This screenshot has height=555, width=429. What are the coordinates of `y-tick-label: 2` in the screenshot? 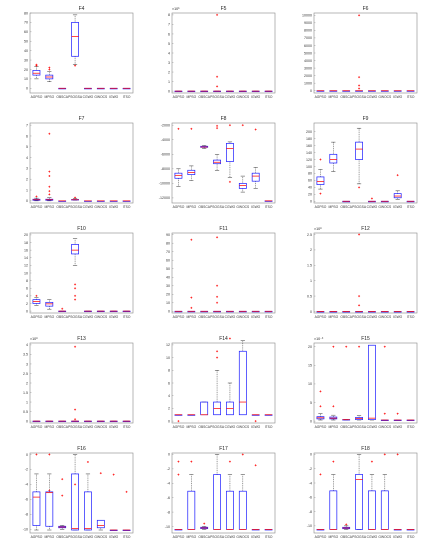 It's located at (169, 409).